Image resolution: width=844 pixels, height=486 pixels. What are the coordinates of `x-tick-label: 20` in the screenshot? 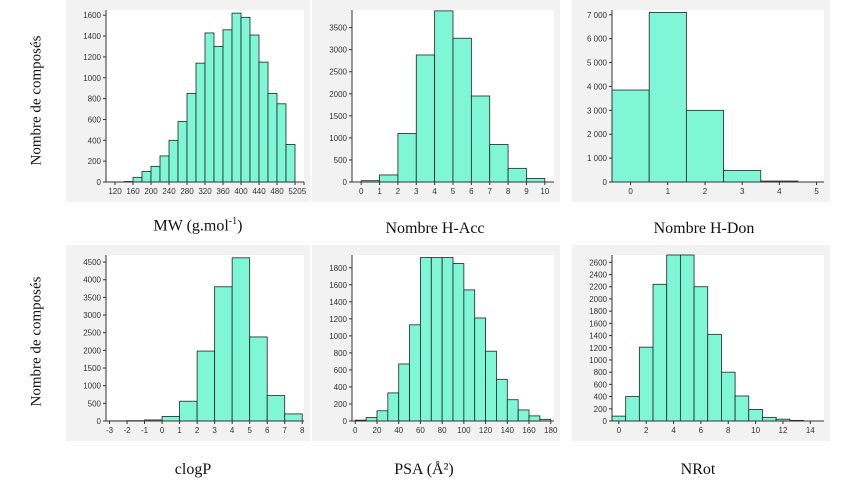 It's located at (377, 430).